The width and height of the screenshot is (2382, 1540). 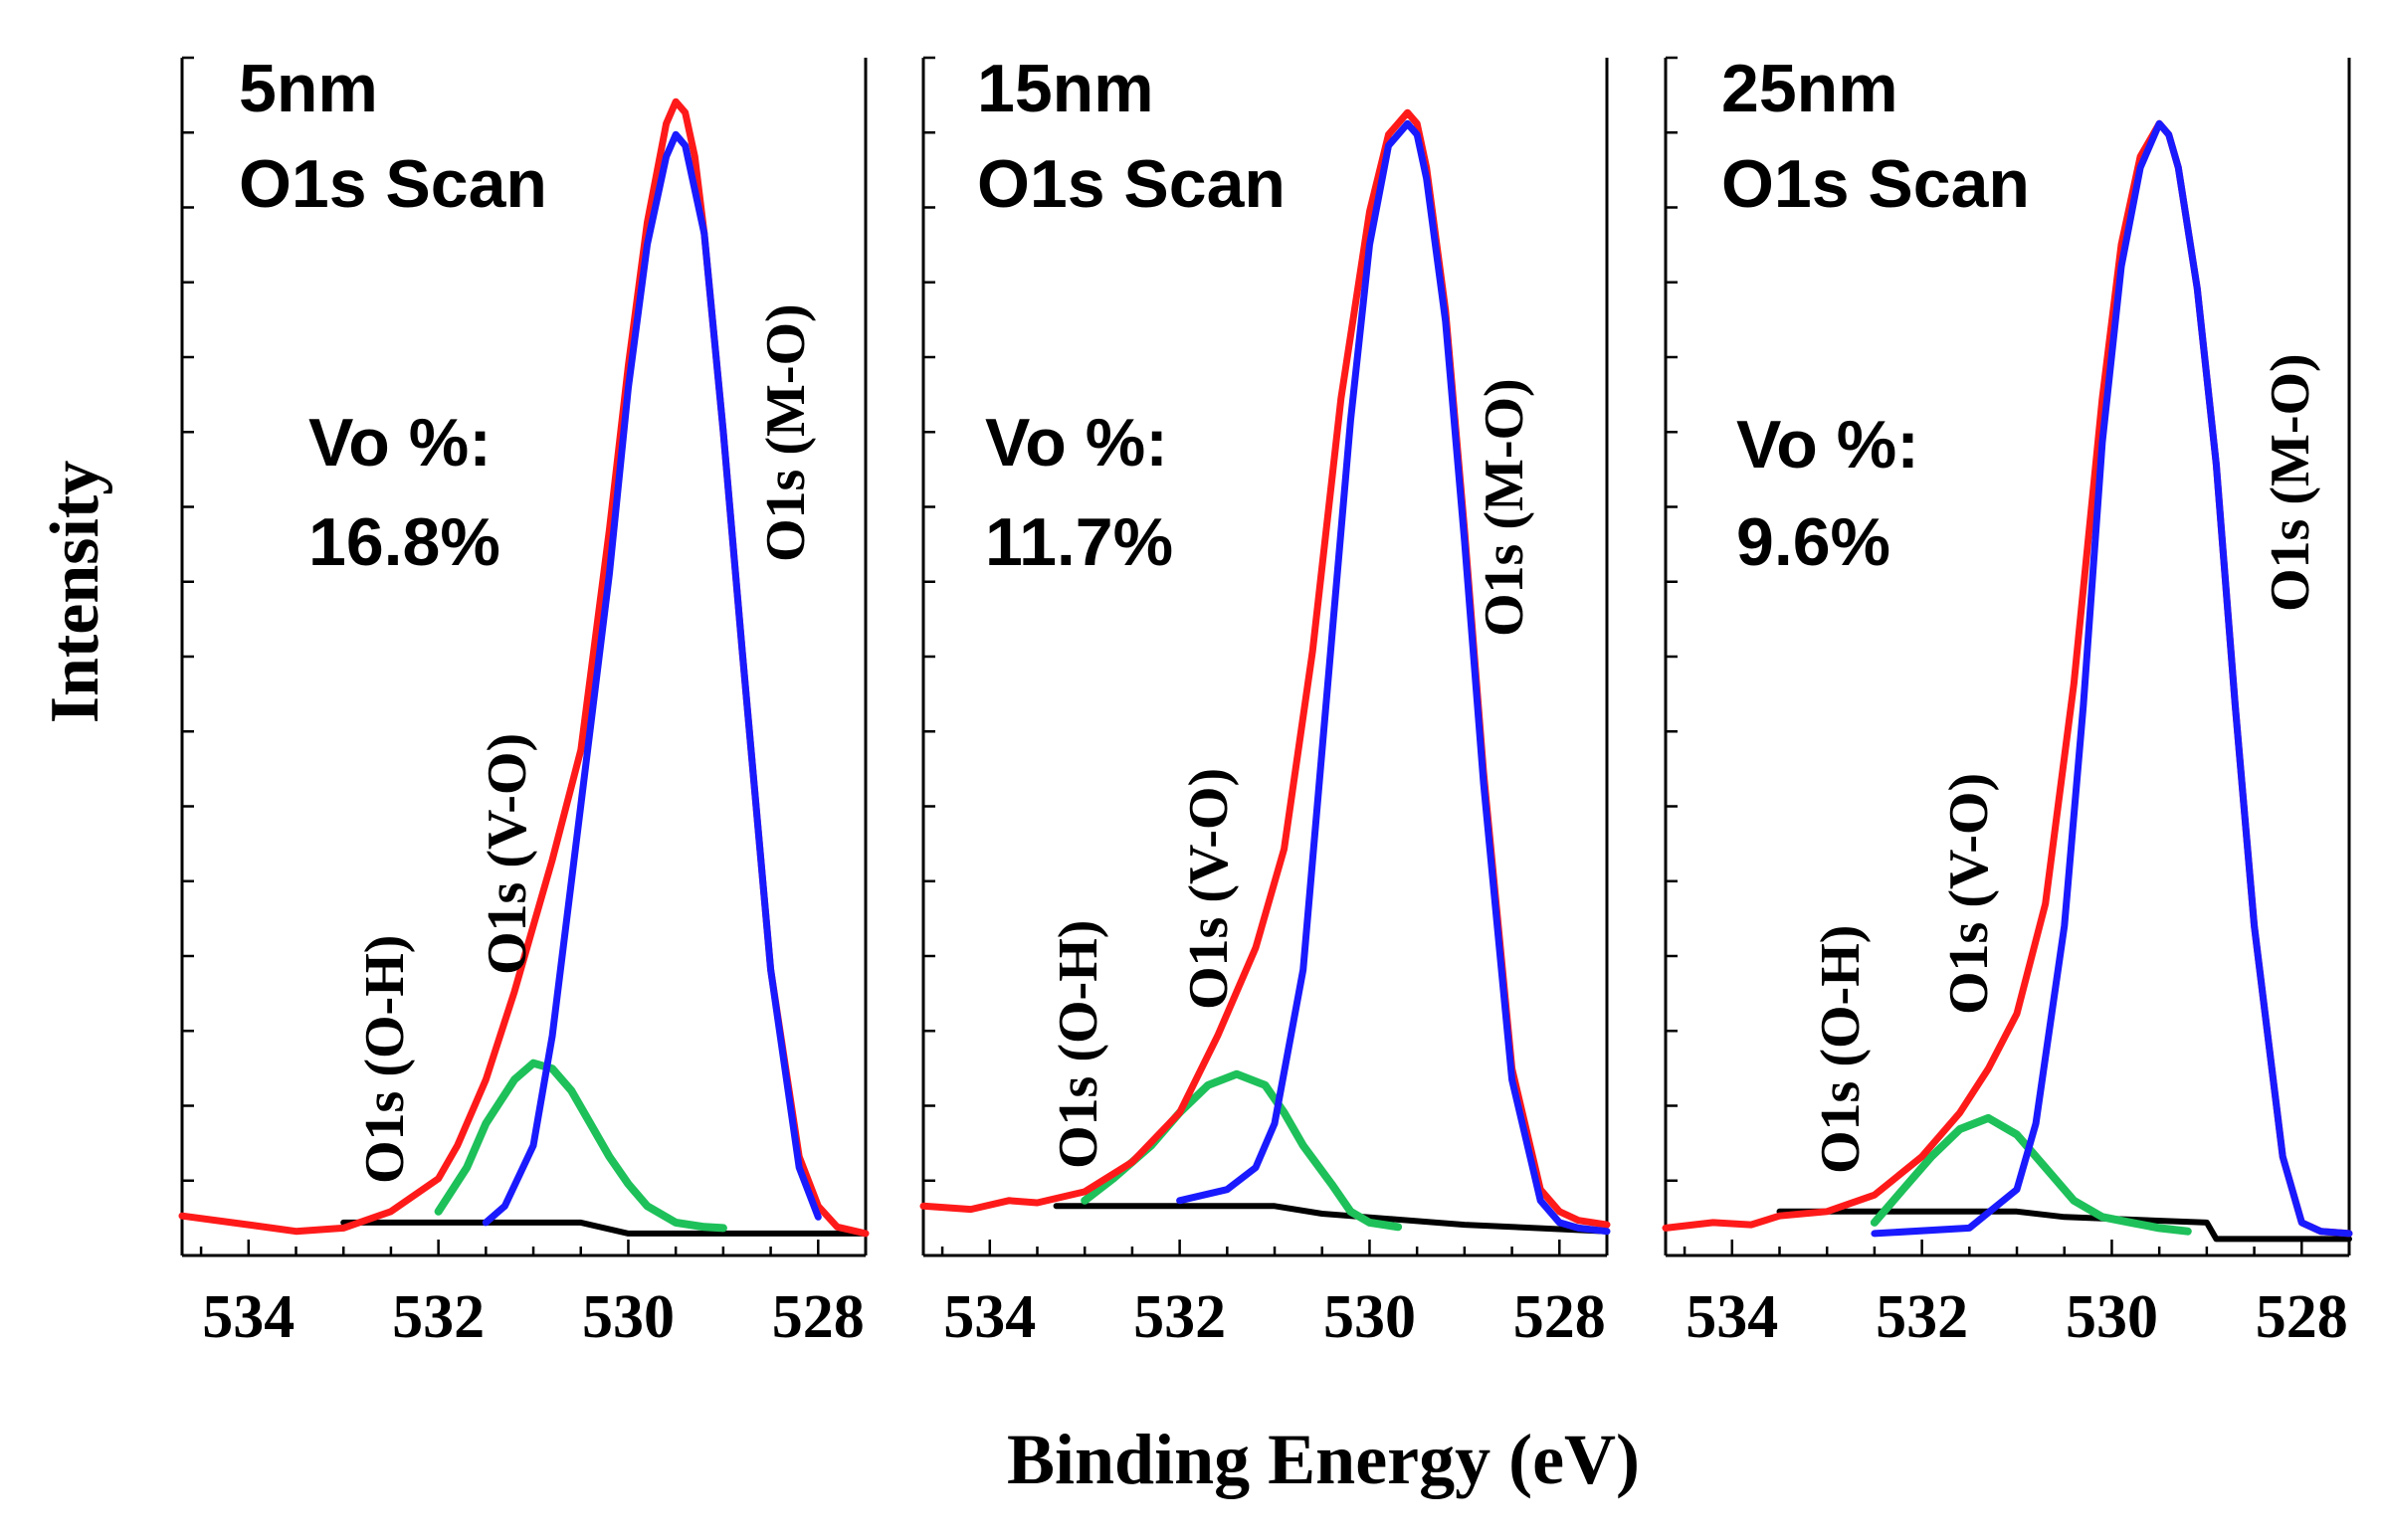 I want to click on y-axis-label: Intensity, so click(x=75, y=592).